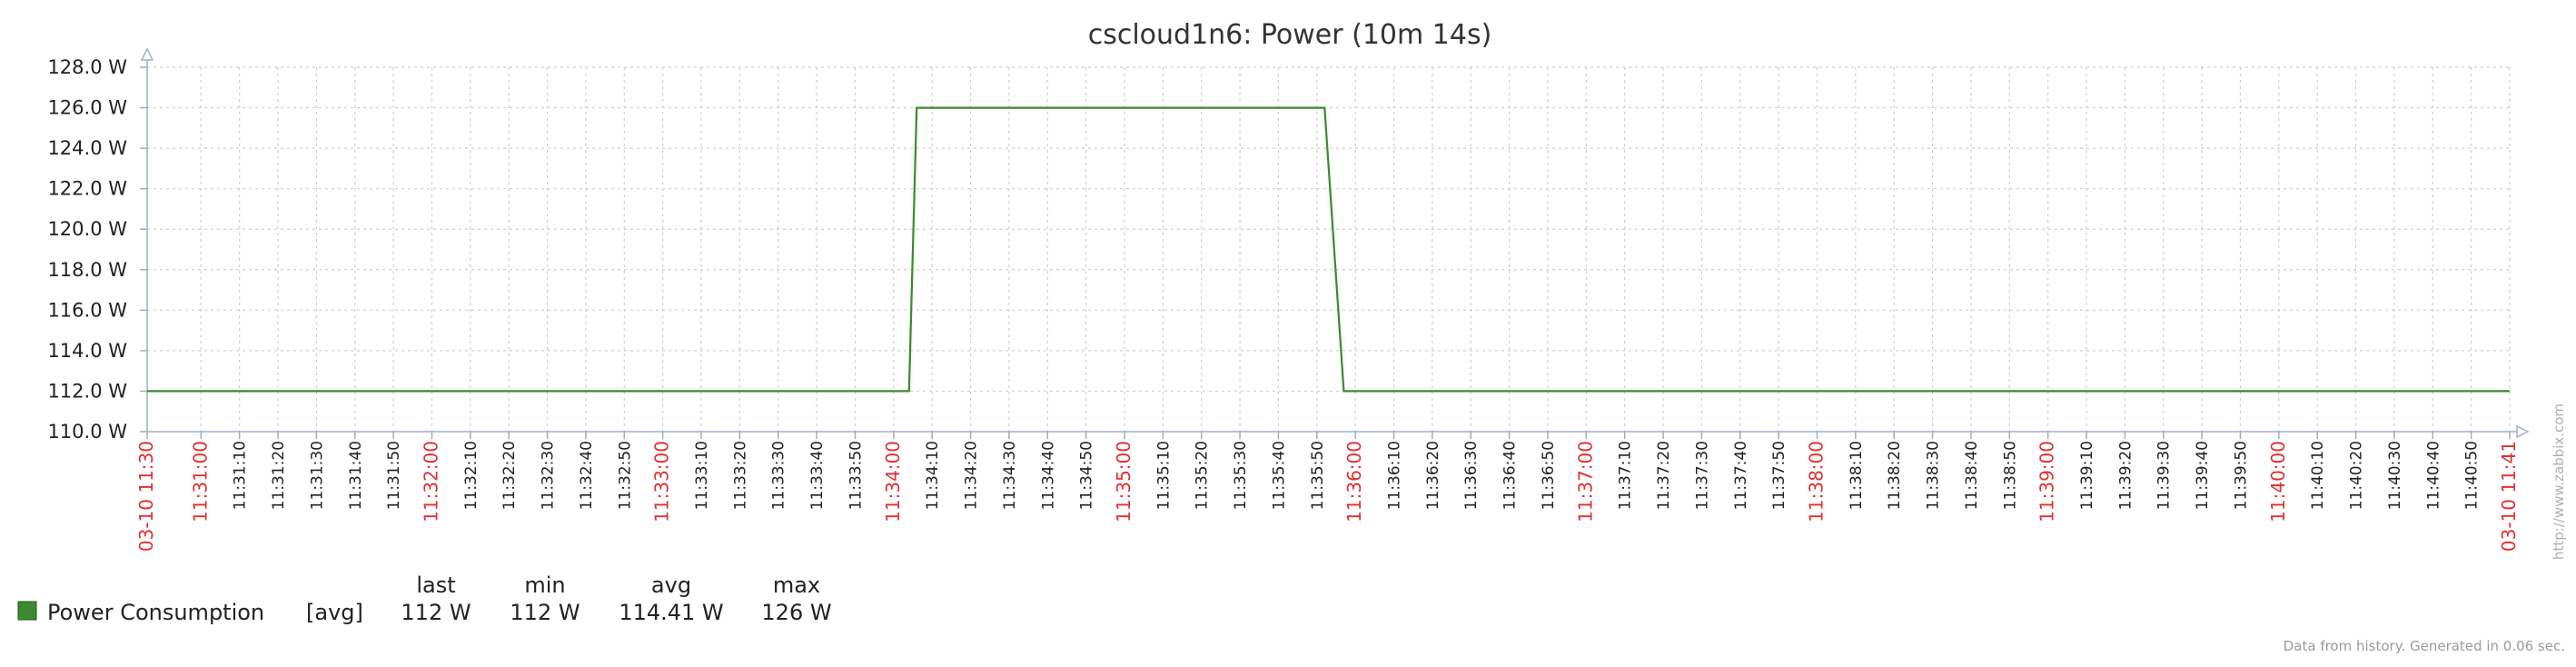 This screenshot has width=2576, height=667. I want to click on x-tick-label: 11:32:10, so click(471, 475).